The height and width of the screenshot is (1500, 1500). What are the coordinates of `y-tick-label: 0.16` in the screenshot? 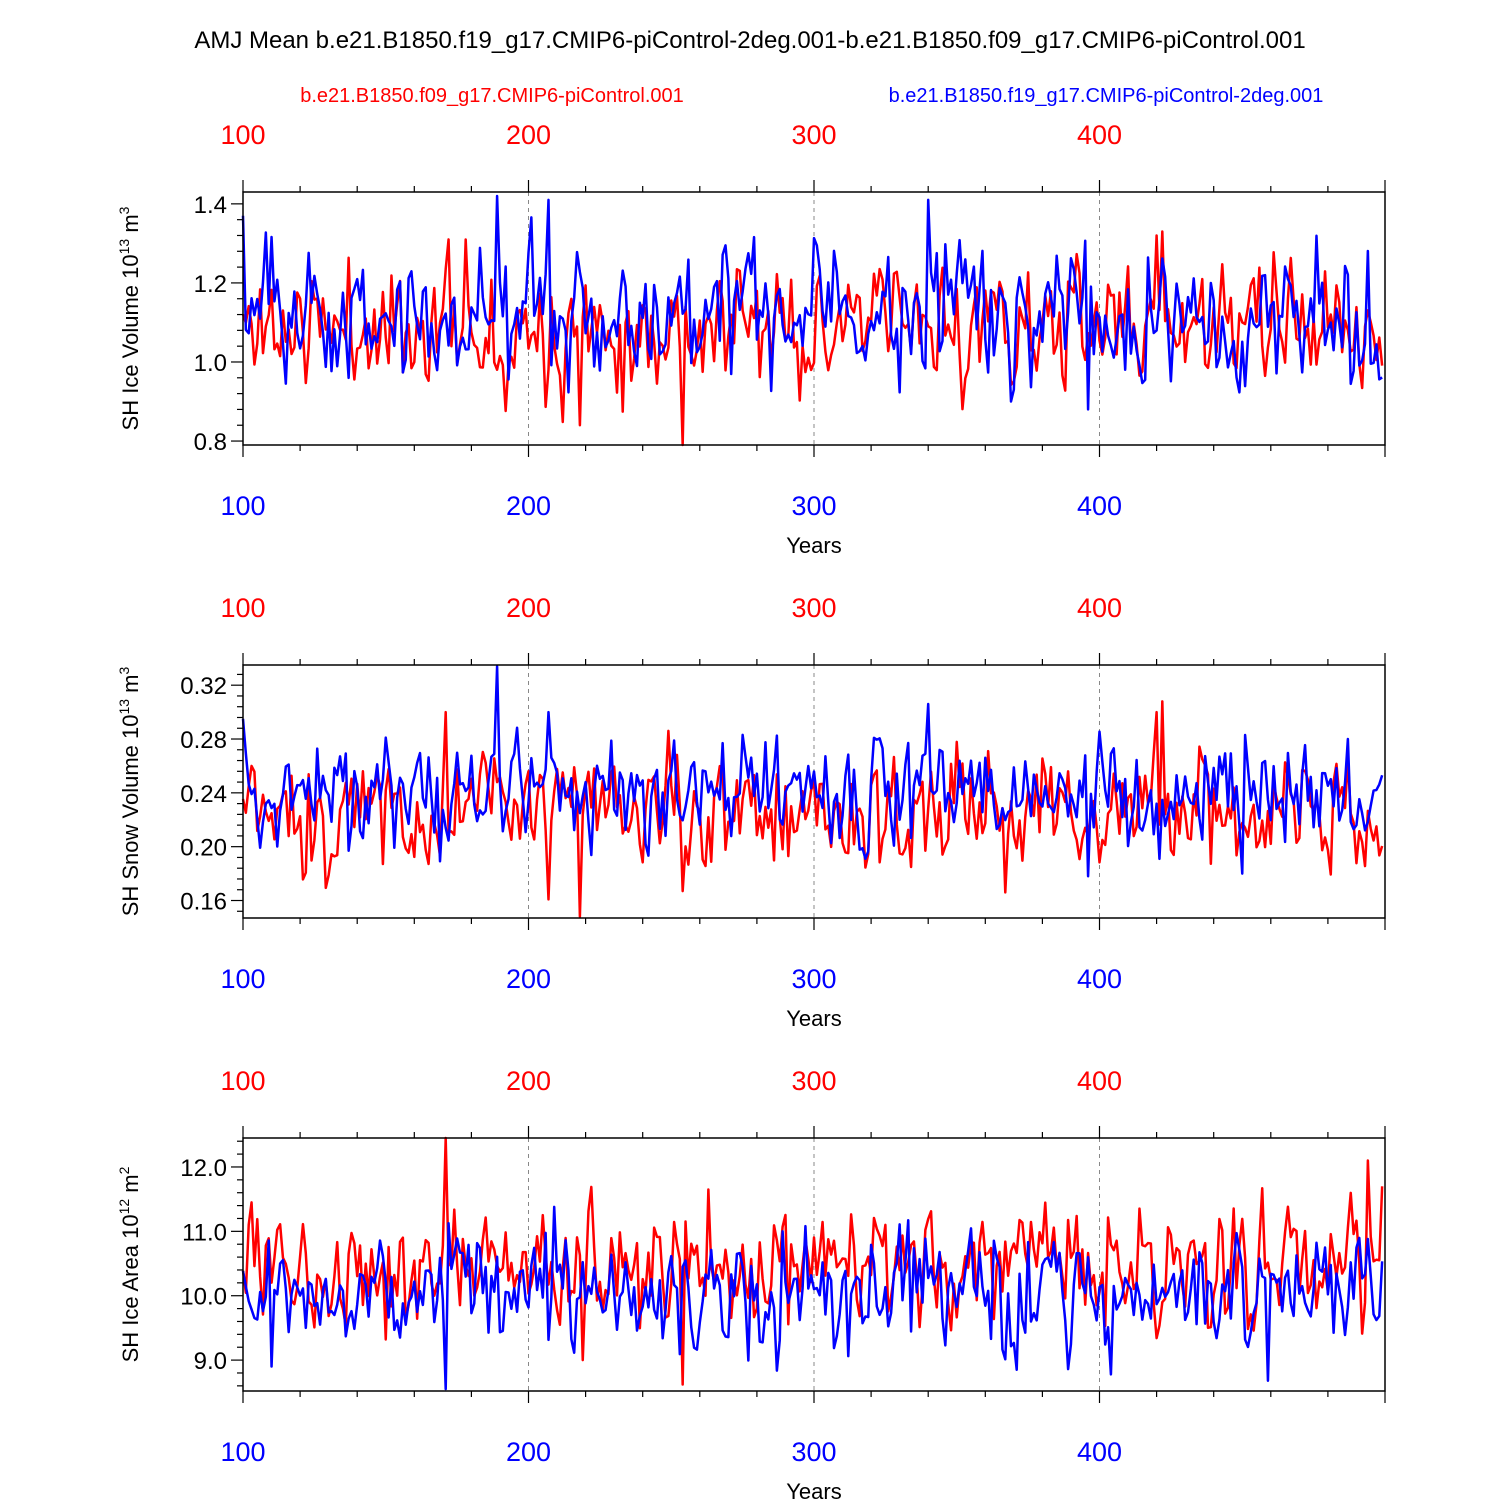 It's located at (203, 902).